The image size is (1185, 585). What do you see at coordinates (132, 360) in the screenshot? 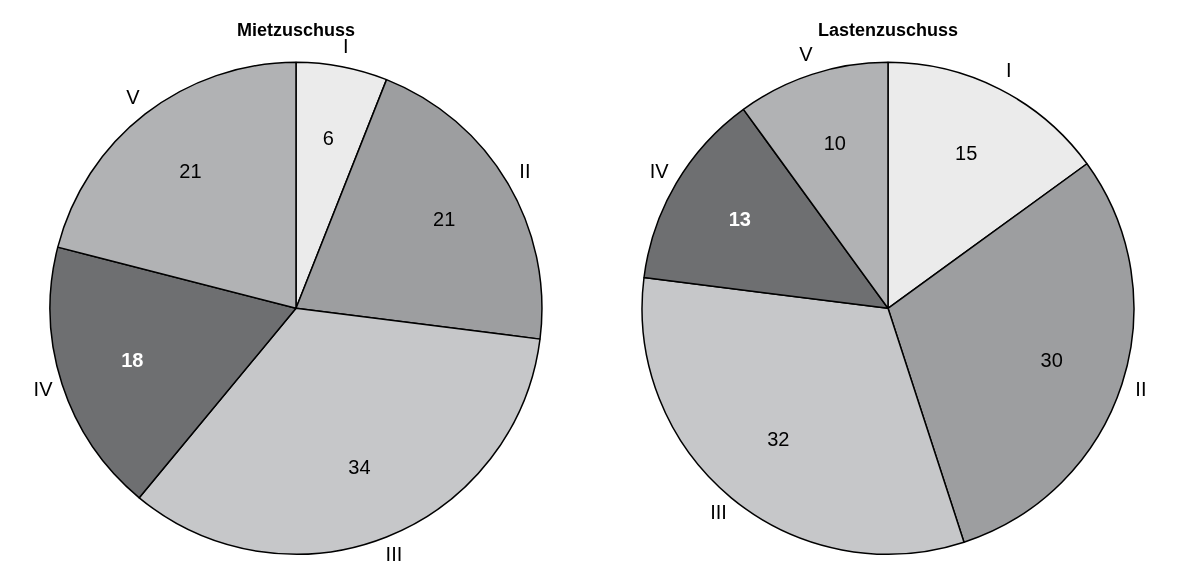
I see `data-label: 18` at bounding box center [132, 360].